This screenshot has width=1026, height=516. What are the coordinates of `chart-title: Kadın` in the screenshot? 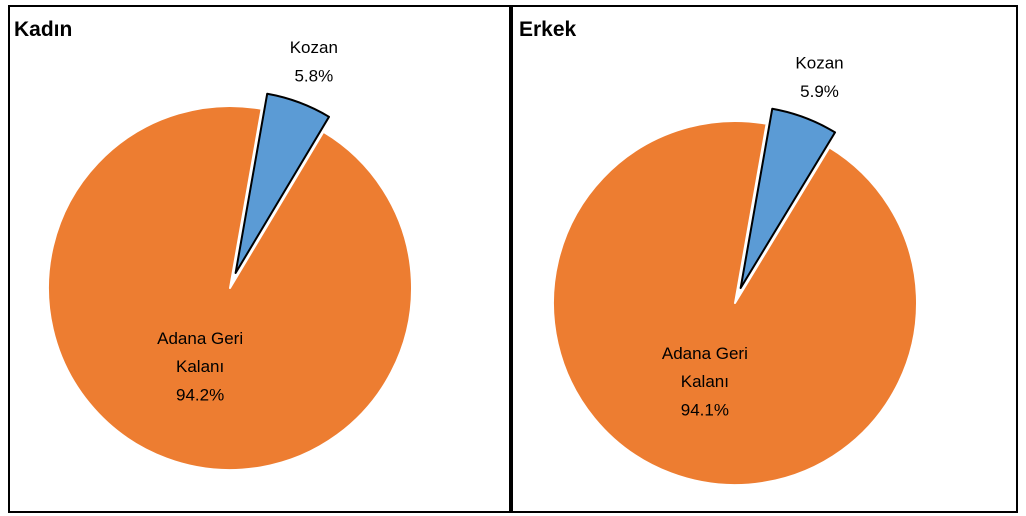 It's located at (43, 29).